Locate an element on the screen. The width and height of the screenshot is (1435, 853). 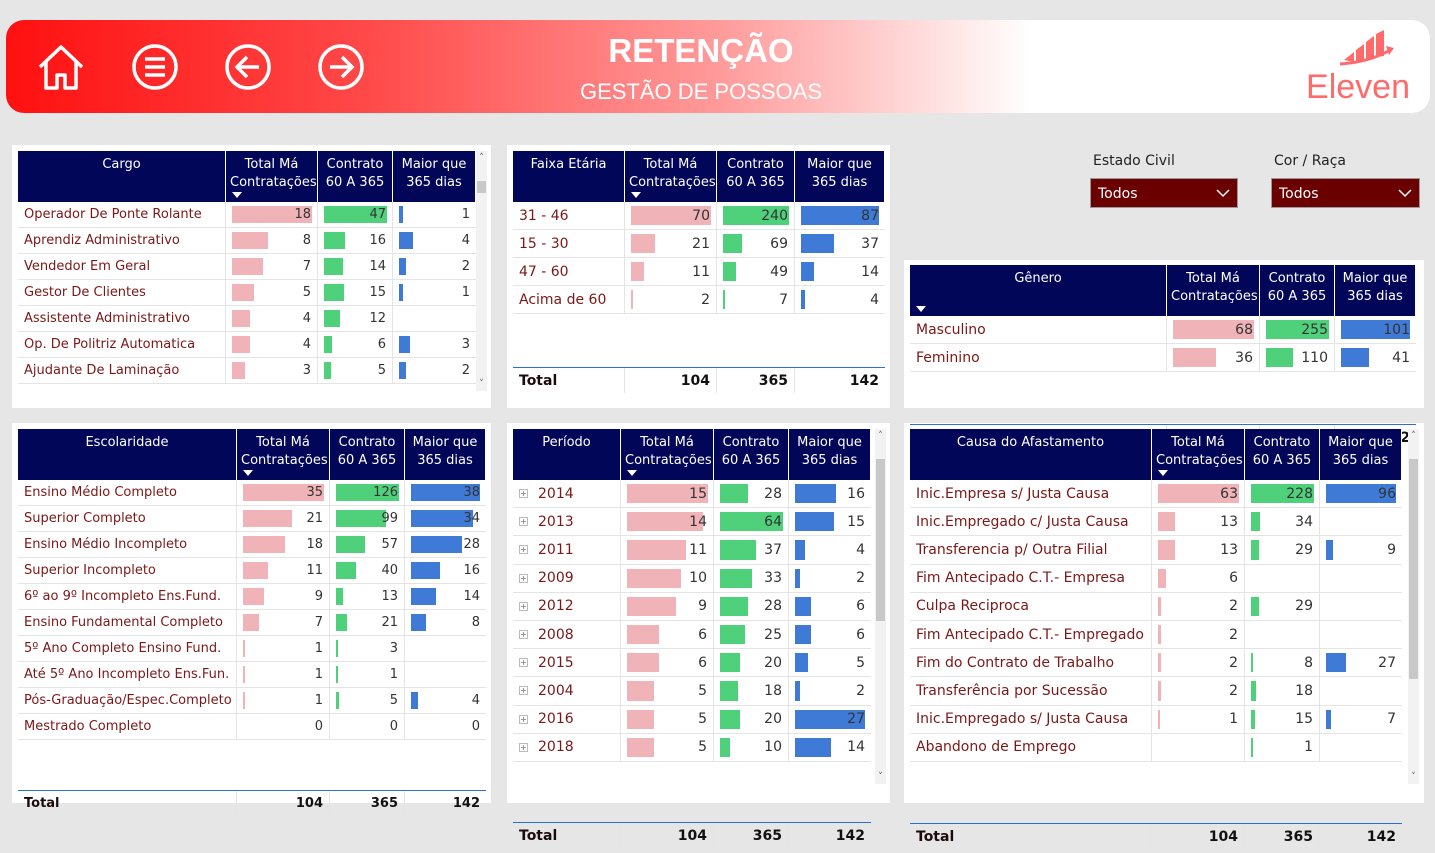
row-label: Transferência por Sucessão is located at coordinates (1030, 690).